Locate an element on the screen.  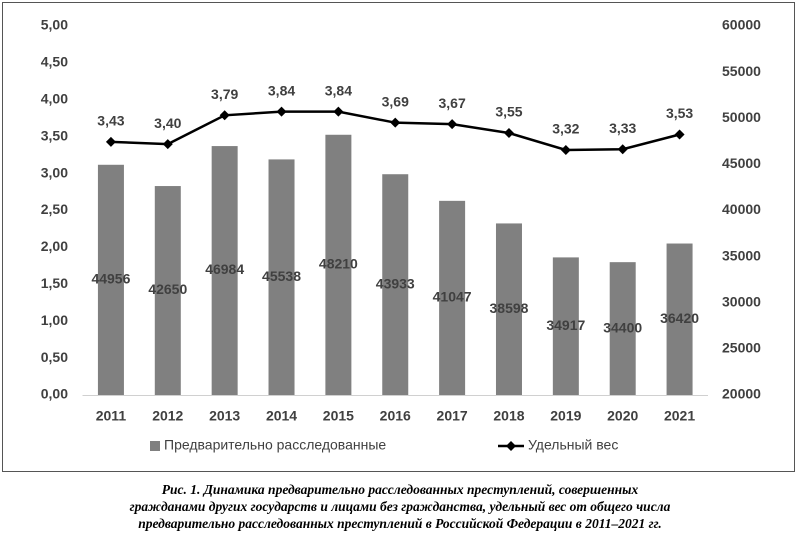
line-value-label: 3,33 is located at coordinates (622, 128).